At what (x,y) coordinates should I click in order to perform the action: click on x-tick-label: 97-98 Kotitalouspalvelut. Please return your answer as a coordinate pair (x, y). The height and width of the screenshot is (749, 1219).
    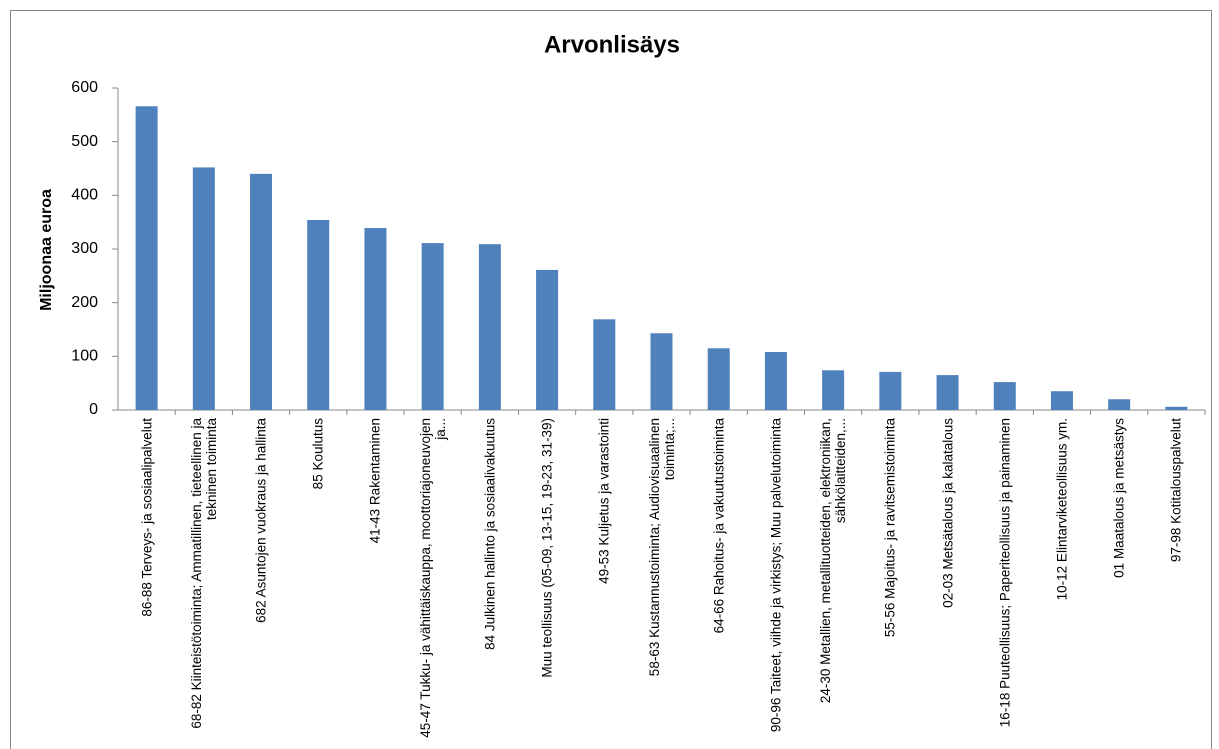
    Looking at the image, I should click on (1176, 490).